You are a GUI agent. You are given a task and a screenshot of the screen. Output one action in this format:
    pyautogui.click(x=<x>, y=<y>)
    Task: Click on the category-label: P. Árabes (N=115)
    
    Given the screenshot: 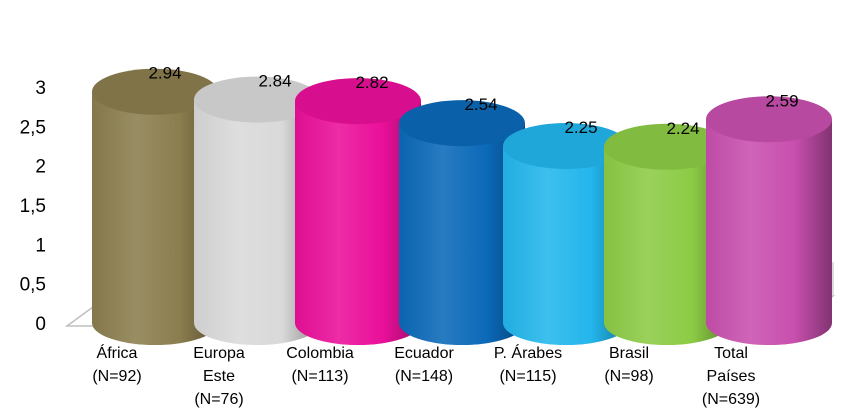 What is the action you would take?
    pyautogui.click(x=528, y=364)
    